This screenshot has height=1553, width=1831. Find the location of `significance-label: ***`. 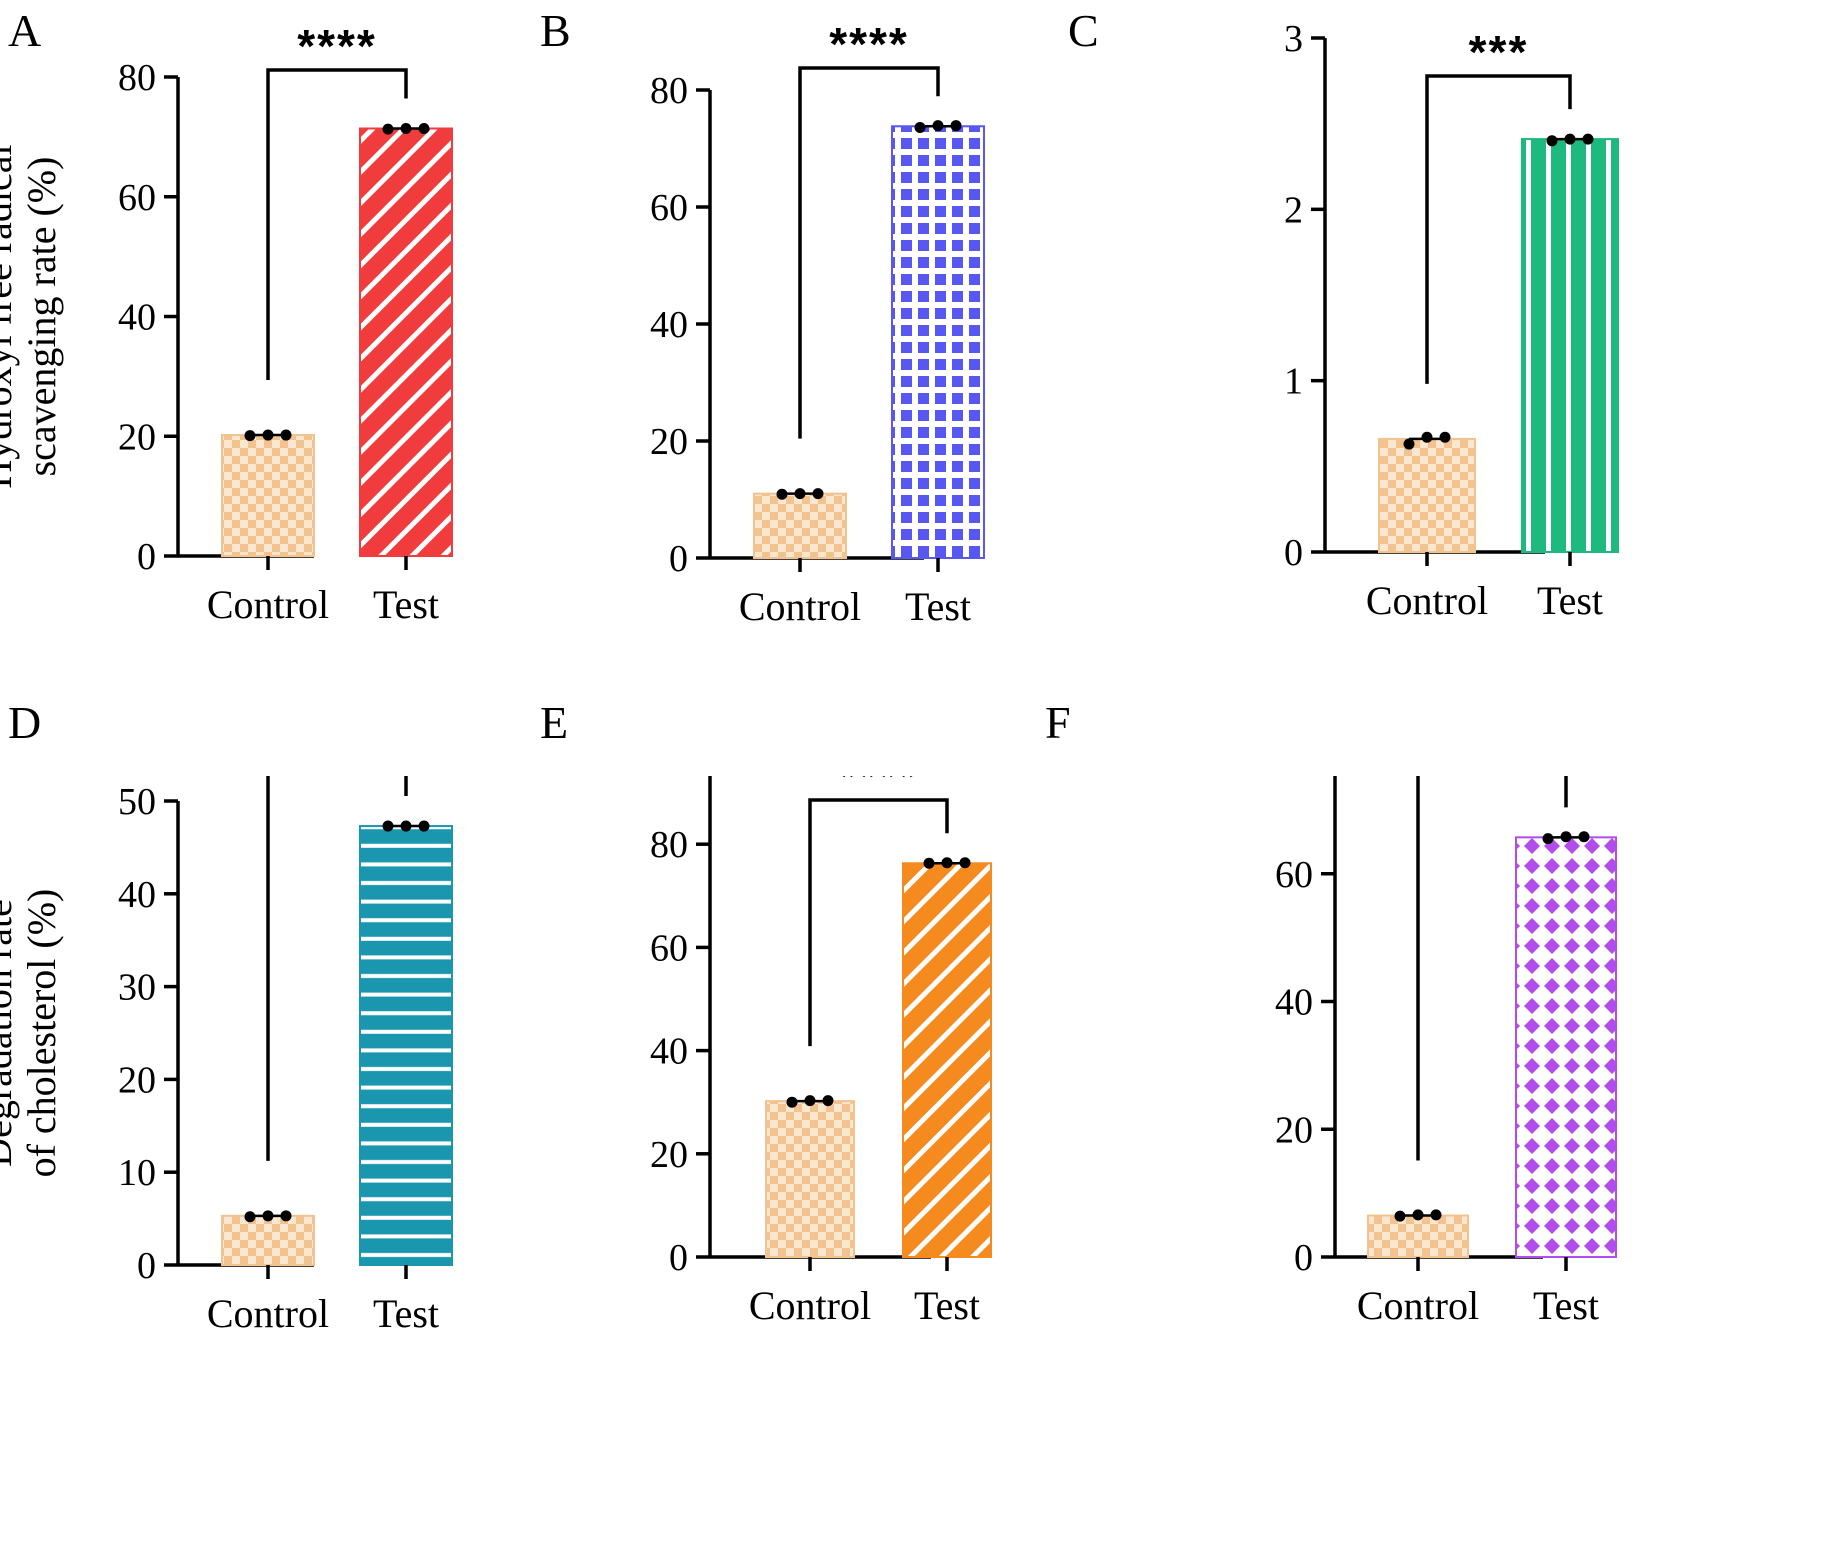

significance-label: *** is located at coordinates (1499, 52).